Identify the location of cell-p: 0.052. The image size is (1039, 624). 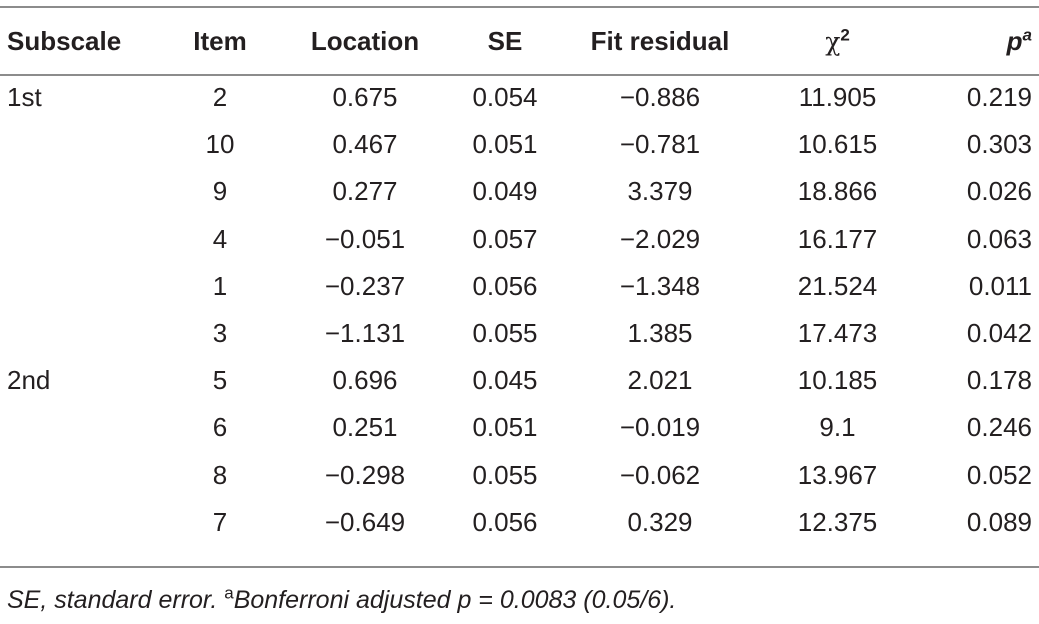
(999, 474).